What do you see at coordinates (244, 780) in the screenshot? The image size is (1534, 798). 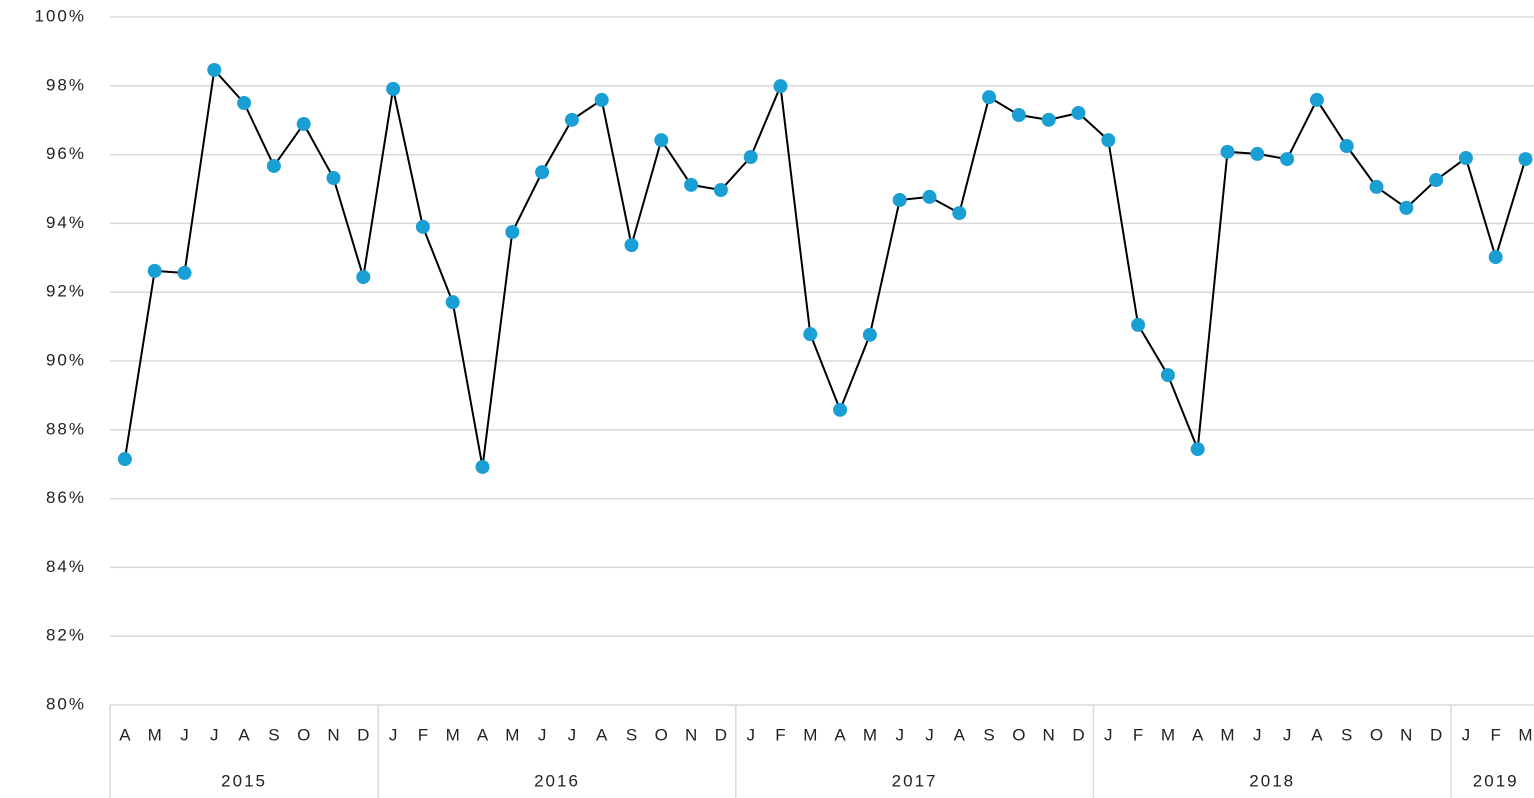 I see `group-label: 2015` at bounding box center [244, 780].